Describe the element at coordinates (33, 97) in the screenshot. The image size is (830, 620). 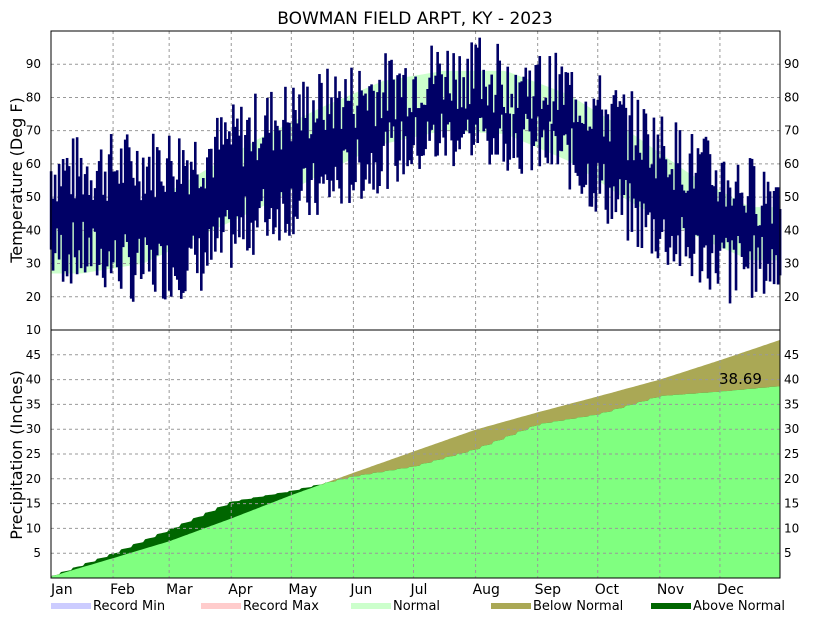
I see `temperature-tick-label-left: 80` at that location.